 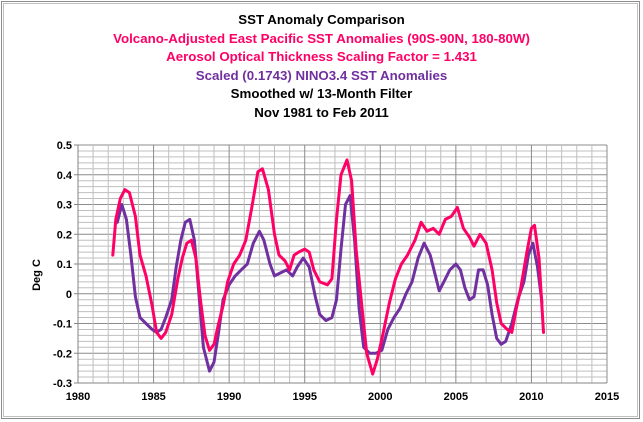 What do you see at coordinates (64, 206) in the screenshot?
I see `y-tick-label: 0.3` at bounding box center [64, 206].